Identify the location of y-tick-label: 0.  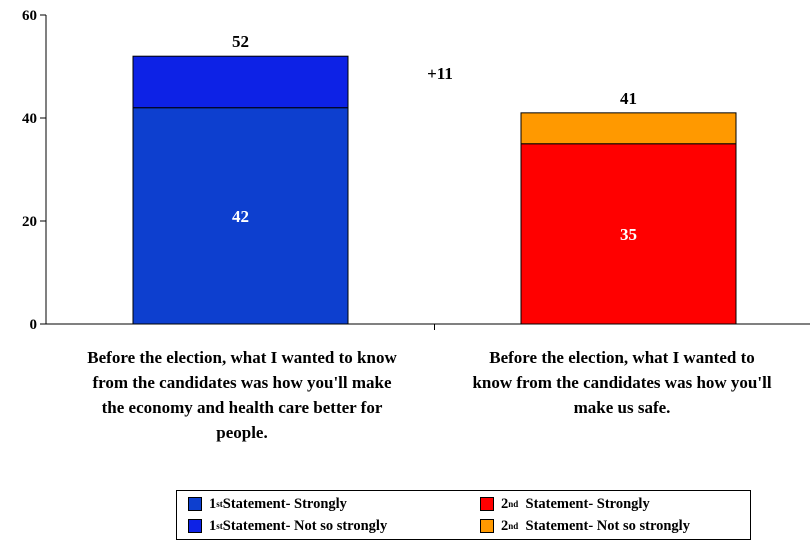
(34, 325).